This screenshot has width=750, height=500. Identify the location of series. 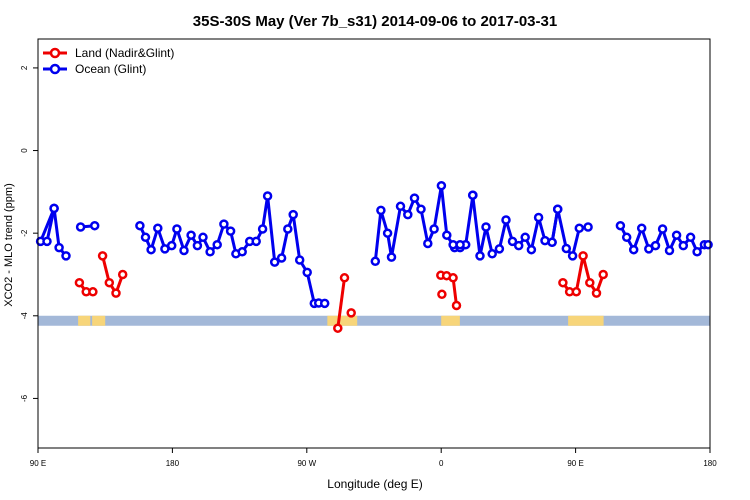
(341, 292).